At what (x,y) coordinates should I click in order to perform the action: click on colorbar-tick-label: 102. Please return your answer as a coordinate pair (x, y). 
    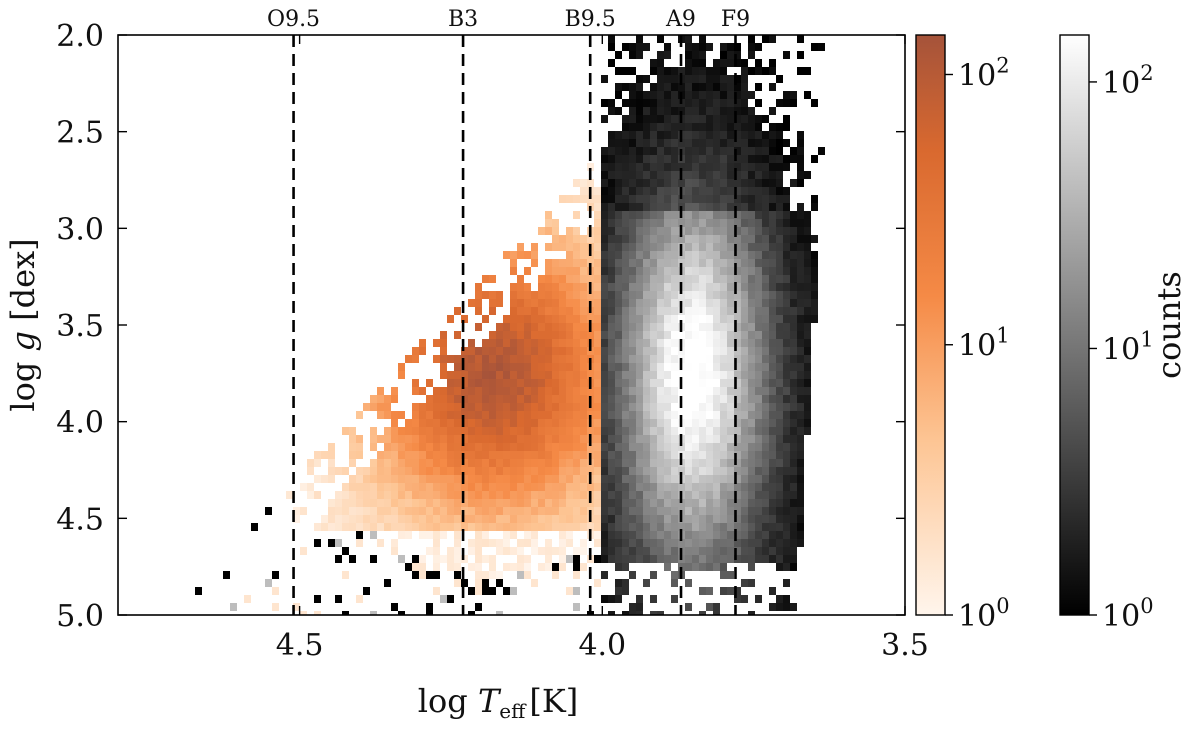
    Looking at the image, I should click on (1128, 81).